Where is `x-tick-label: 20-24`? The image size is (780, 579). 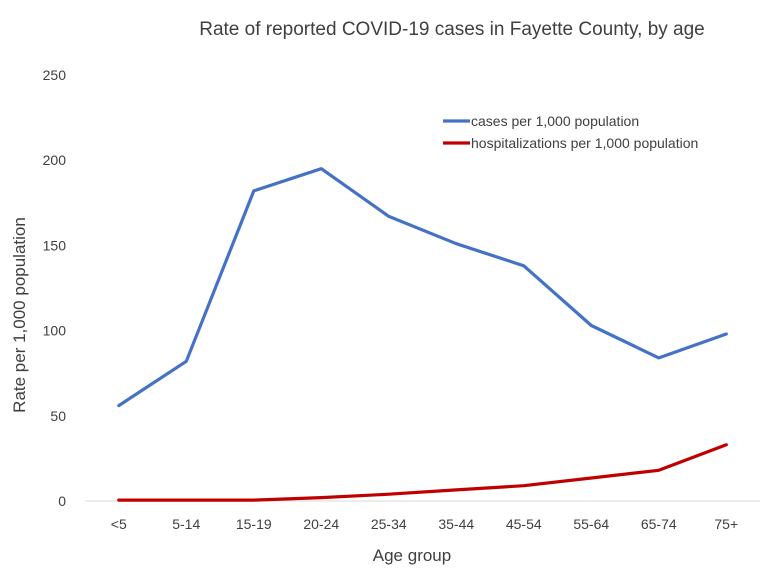 x-tick-label: 20-24 is located at coordinates (321, 524).